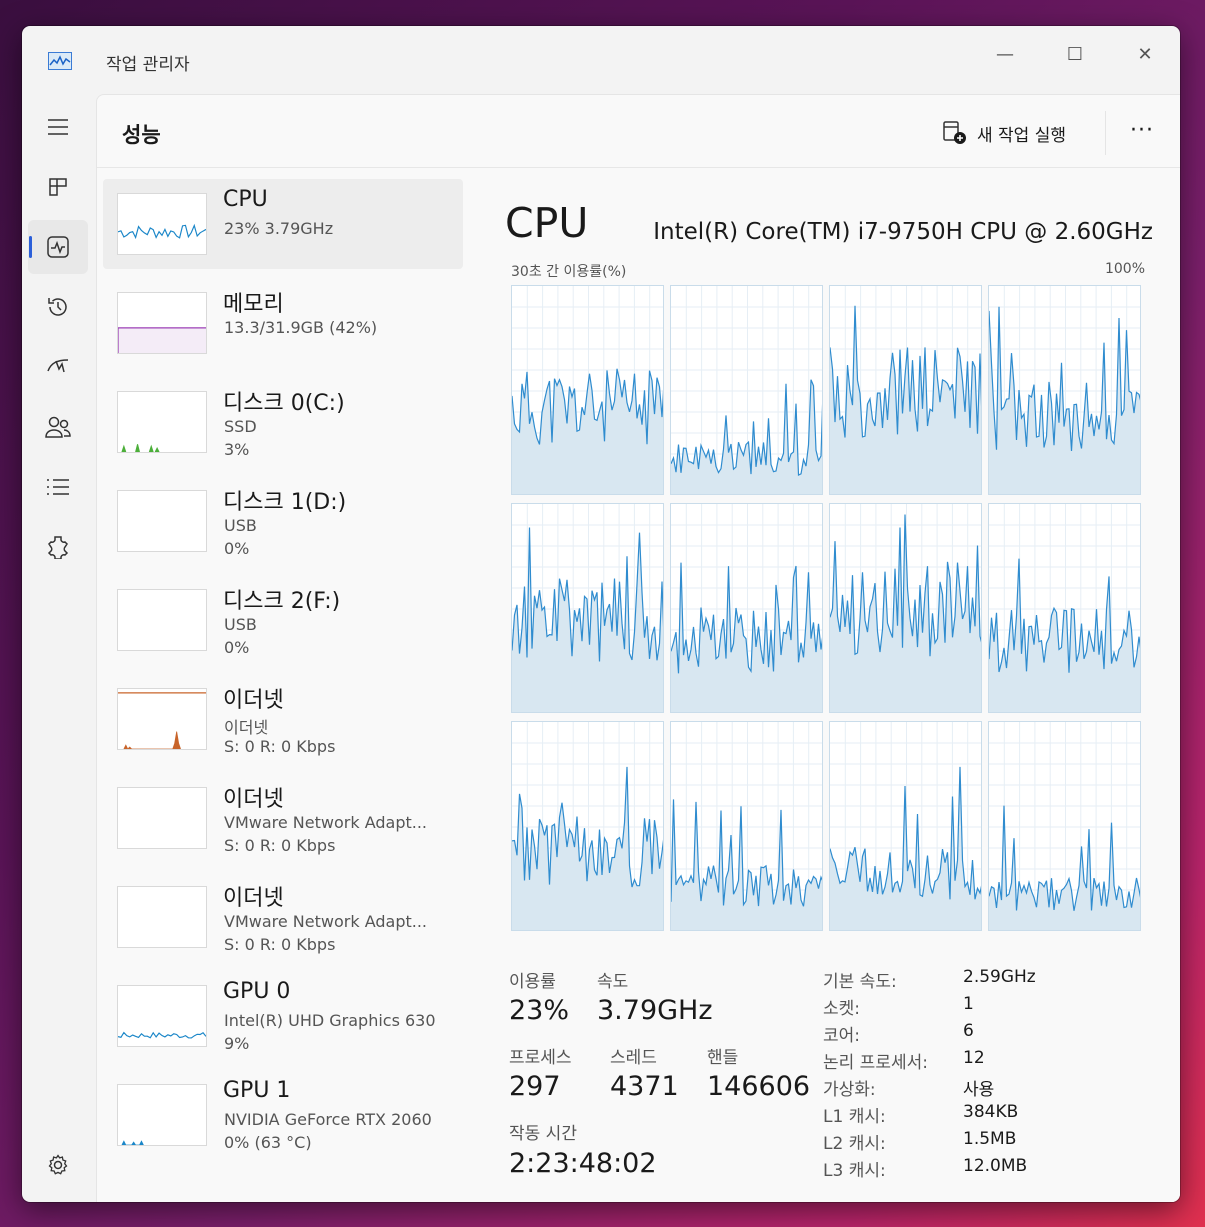  Describe the element at coordinates (283, 723) in the screenshot. I see `device-item: 이더넷 이더넷 S: 0 R: 0 Kbps` at that location.